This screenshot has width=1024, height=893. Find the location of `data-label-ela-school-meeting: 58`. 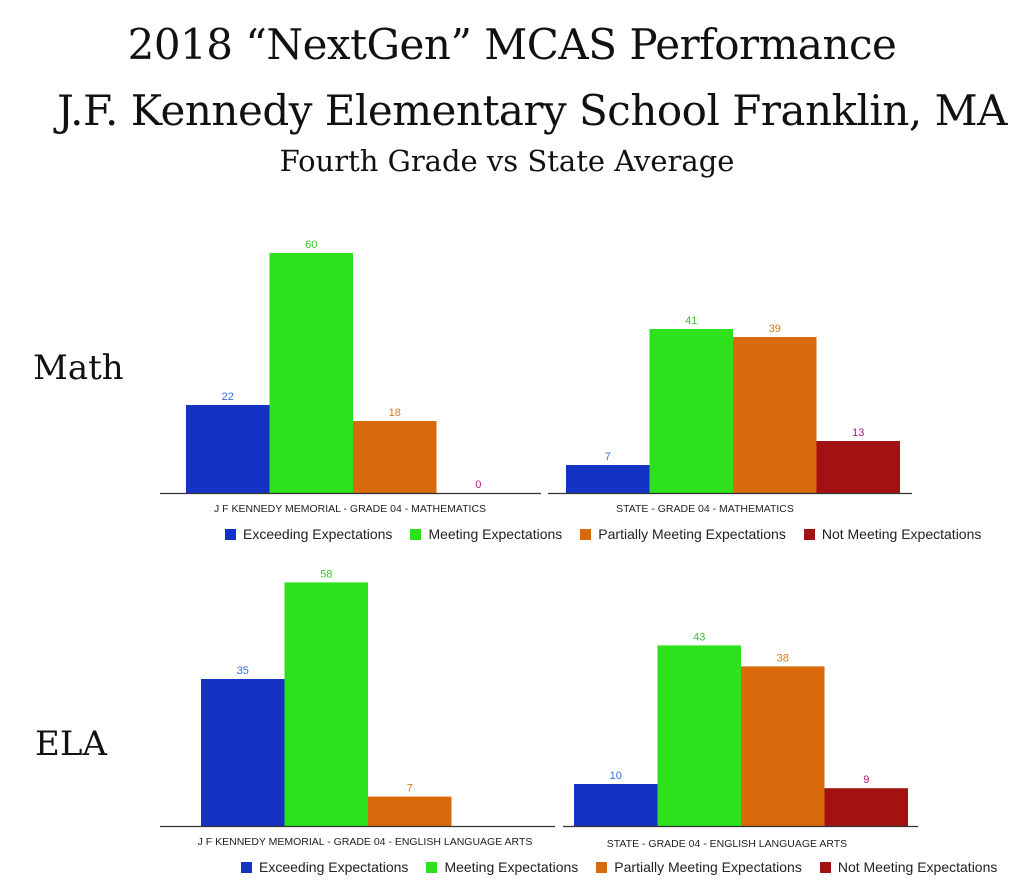

data-label-ela-school-meeting: 58 is located at coordinates (326, 574).